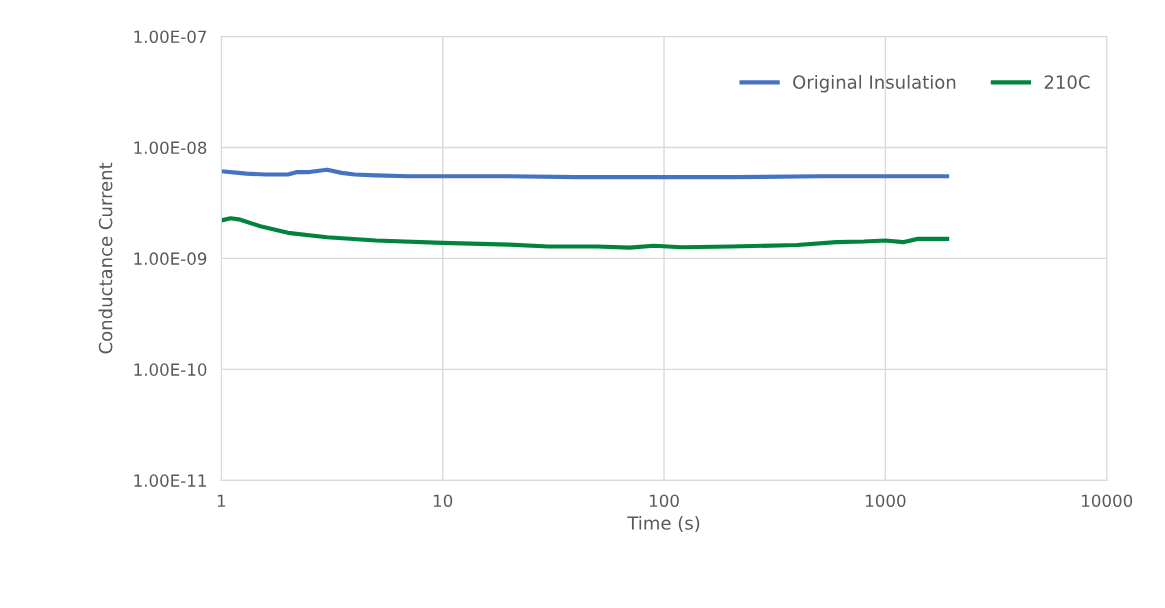 Image resolution: width=1165 pixels, height=608 pixels. Describe the element at coordinates (443, 501) in the screenshot. I see `x-tick-label: 10` at that location.